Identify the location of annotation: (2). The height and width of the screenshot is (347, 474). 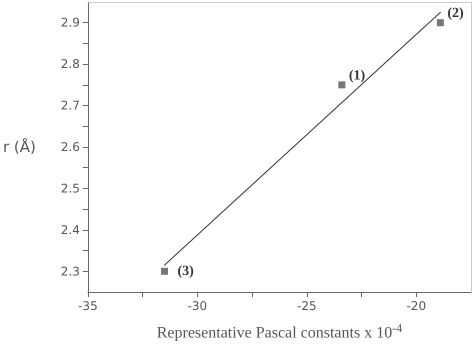
(455, 14).